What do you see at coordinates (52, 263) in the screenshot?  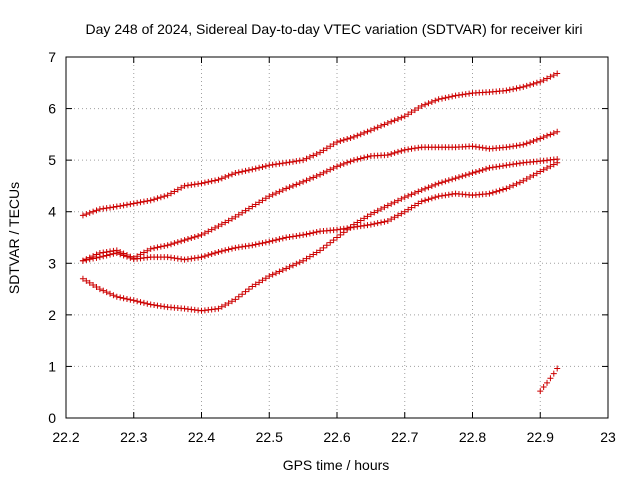 I see `y-tick-label: 3` at bounding box center [52, 263].